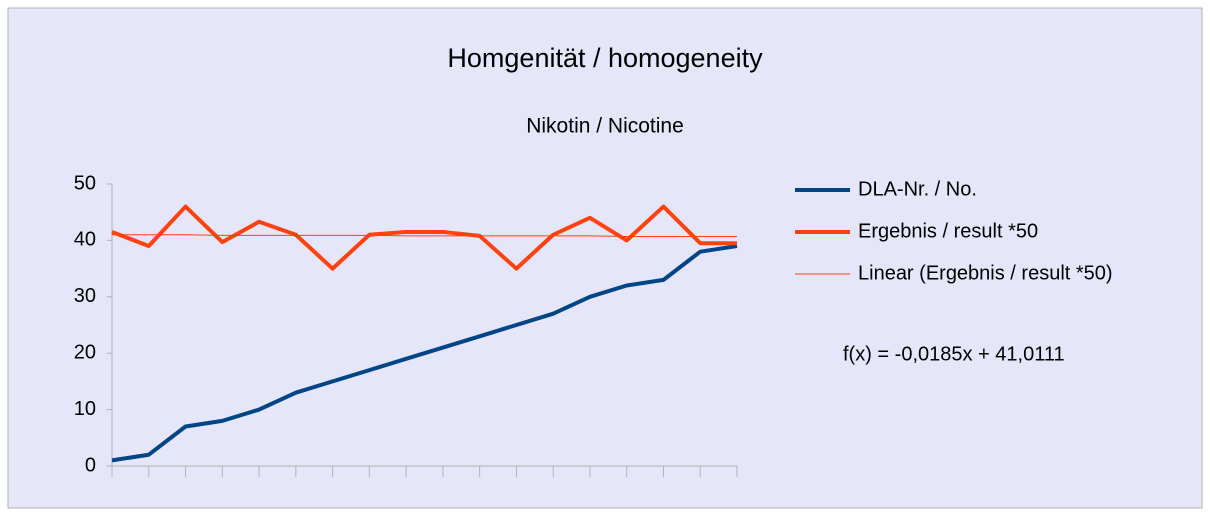 The width and height of the screenshot is (1210, 517). What do you see at coordinates (605, 126) in the screenshot?
I see `chart-subtitle: Nikotin / Nicotine` at bounding box center [605, 126].